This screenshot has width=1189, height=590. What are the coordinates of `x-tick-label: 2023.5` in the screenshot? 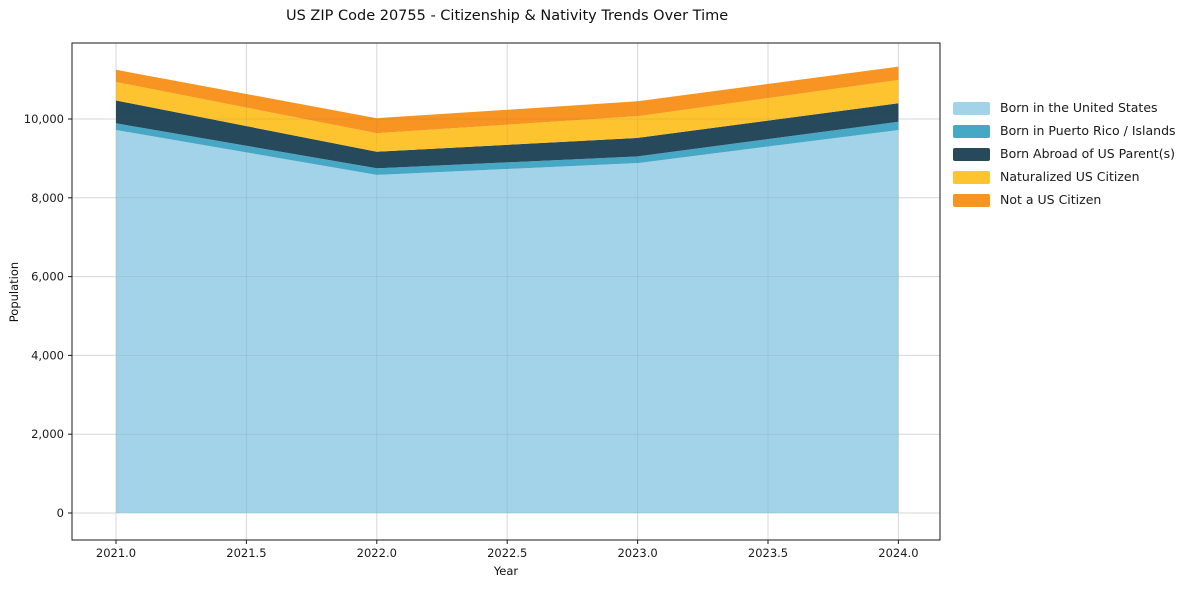 It's located at (768, 553).